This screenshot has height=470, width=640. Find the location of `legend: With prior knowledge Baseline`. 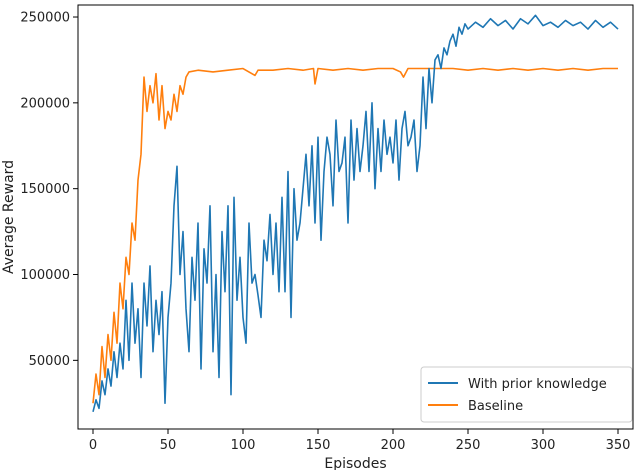

legend: With prior knowledge Baseline is located at coordinates (526, 394).